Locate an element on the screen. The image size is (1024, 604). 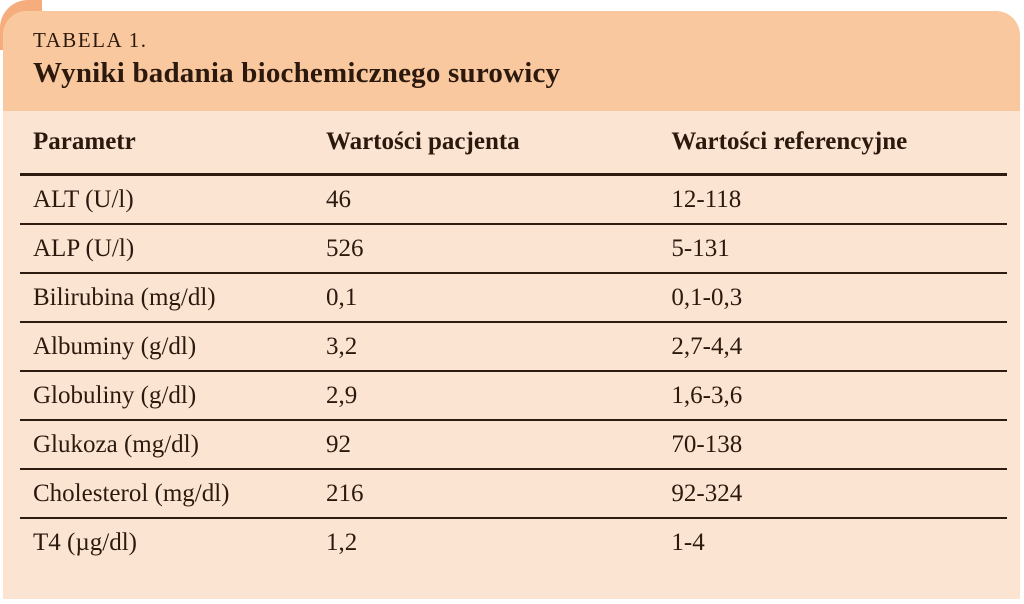
cell-reference-range: 70-138 is located at coordinates (707, 444).